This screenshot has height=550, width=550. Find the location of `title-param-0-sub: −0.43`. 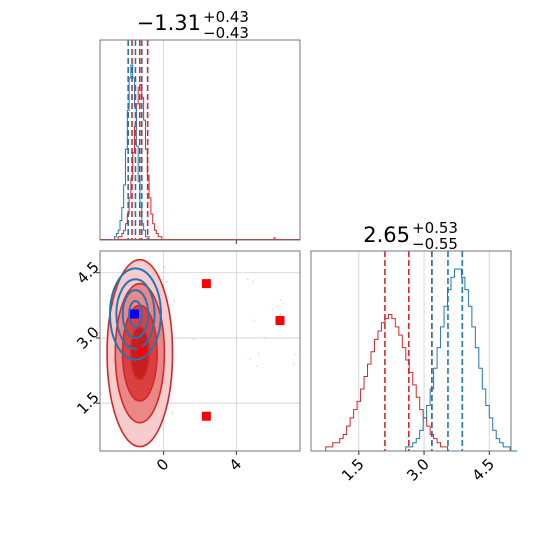

title-param-0-sub: −0.43 is located at coordinates (226, 33).